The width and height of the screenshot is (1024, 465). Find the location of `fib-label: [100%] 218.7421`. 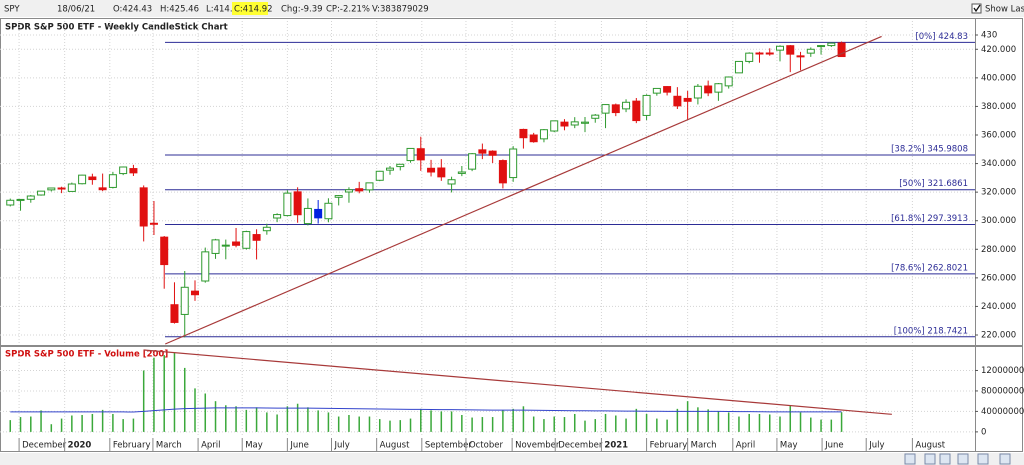

fib-label: [100%] 218.7421 is located at coordinates (931, 331).